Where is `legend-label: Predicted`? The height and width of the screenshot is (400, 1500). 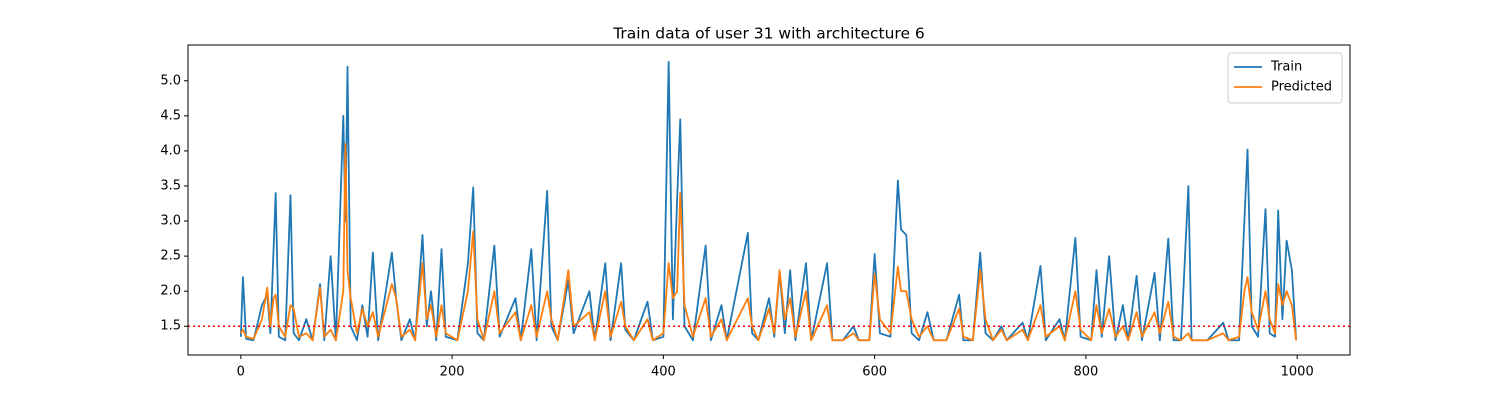
legend-label: Predicted is located at coordinates (1301, 87).